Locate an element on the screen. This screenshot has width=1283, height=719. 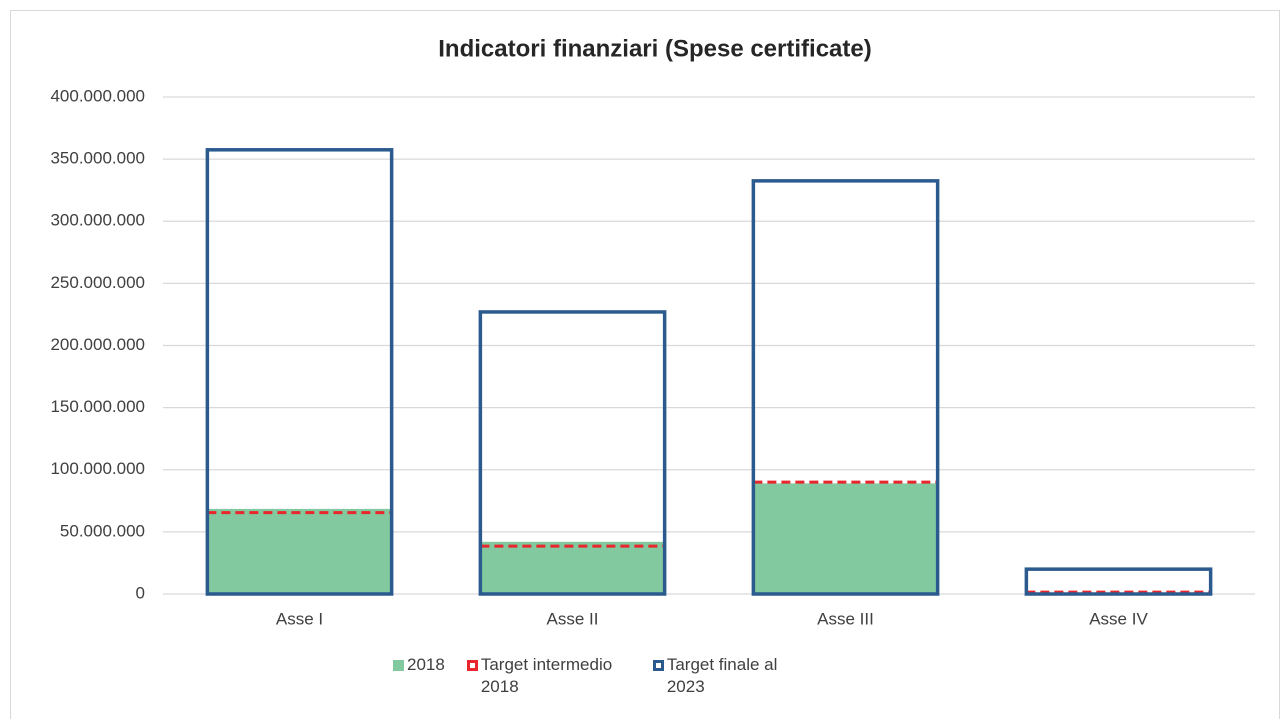
x-tick-label: Asse III is located at coordinates (845, 618).